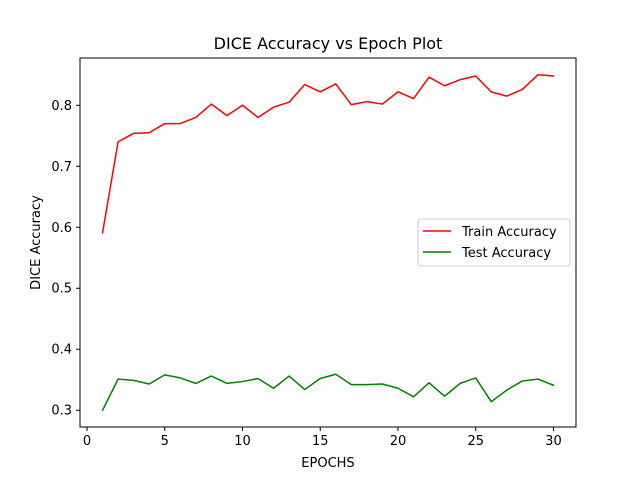 The image size is (640, 480). What do you see at coordinates (553, 441) in the screenshot?
I see `x-tick-label: 30` at bounding box center [553, 441].